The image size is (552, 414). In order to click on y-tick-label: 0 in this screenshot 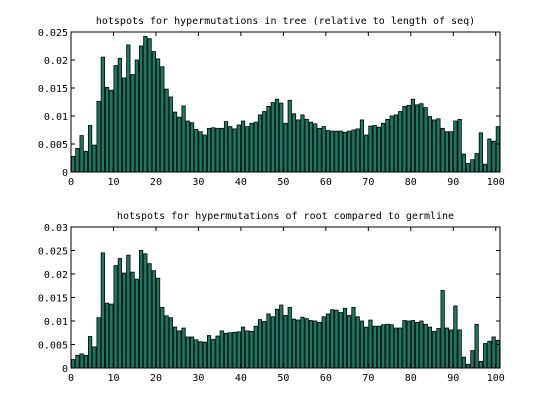, I will do `click(65, 369)`.